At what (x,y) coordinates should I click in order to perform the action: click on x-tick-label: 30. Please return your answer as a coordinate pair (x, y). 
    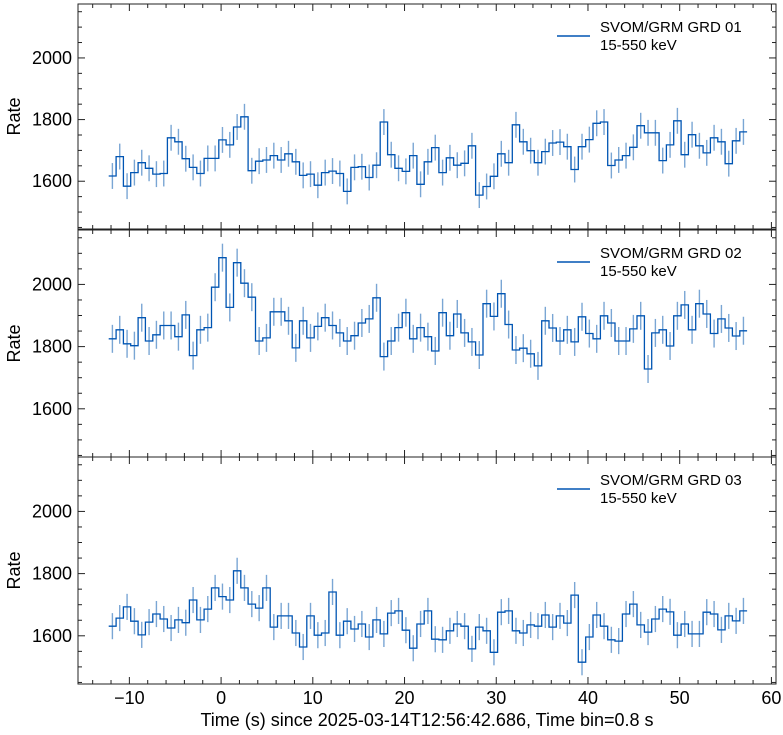
    Looking at the image, I should click on (496, 698).